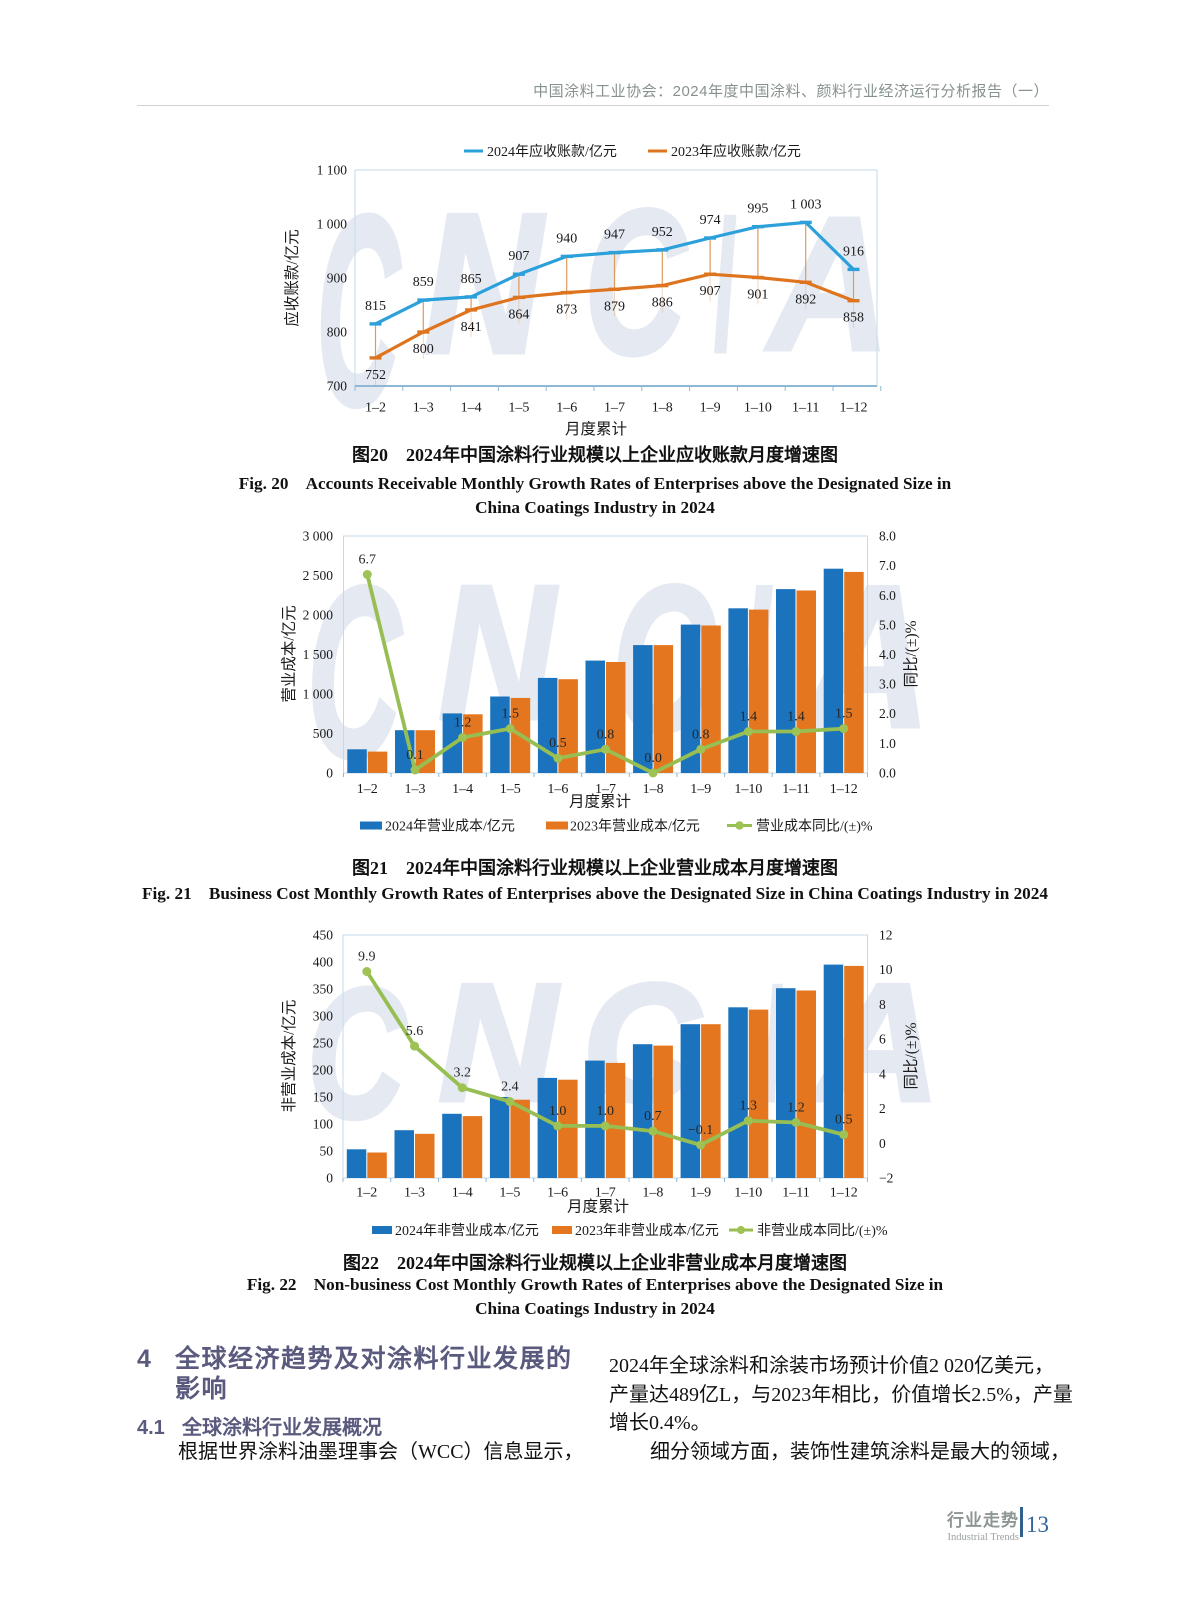  What do you see at coordinates (887, 595) in the screenshot?
I see `svg-text: 6.0` at bounding box center [887, 595].